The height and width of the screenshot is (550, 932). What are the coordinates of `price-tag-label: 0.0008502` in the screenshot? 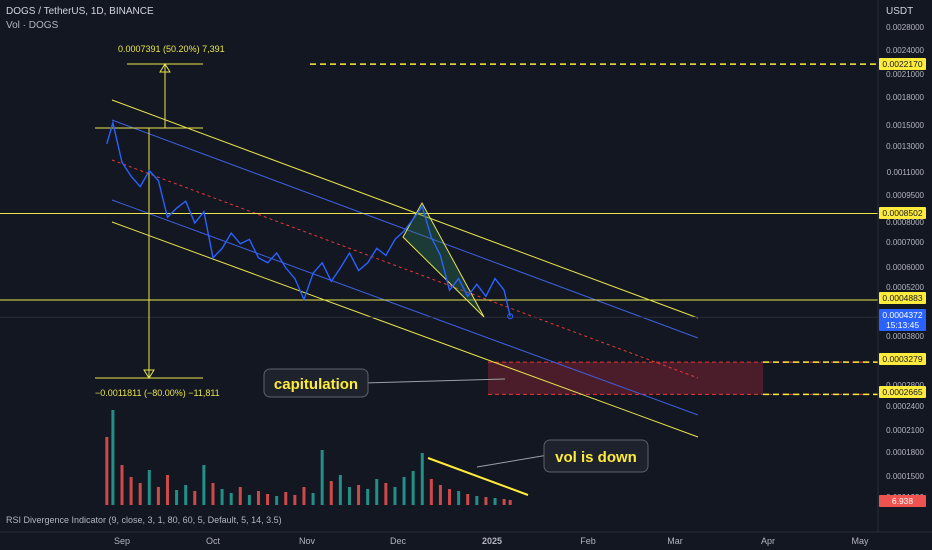 It's located at (902, 213).